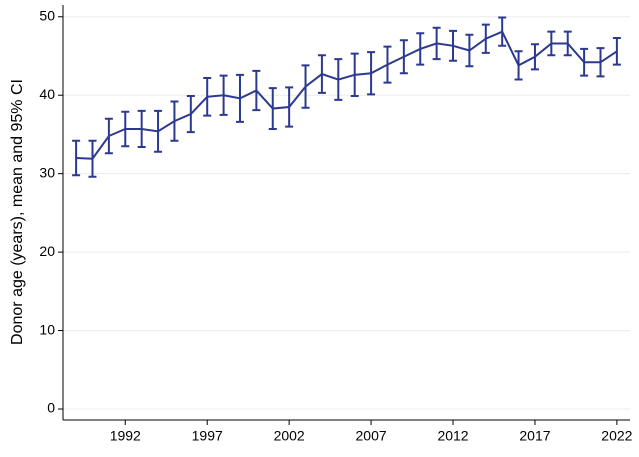 The image size is (639, 457). I want to click on y-tick-label: 50, so click(47, 15).